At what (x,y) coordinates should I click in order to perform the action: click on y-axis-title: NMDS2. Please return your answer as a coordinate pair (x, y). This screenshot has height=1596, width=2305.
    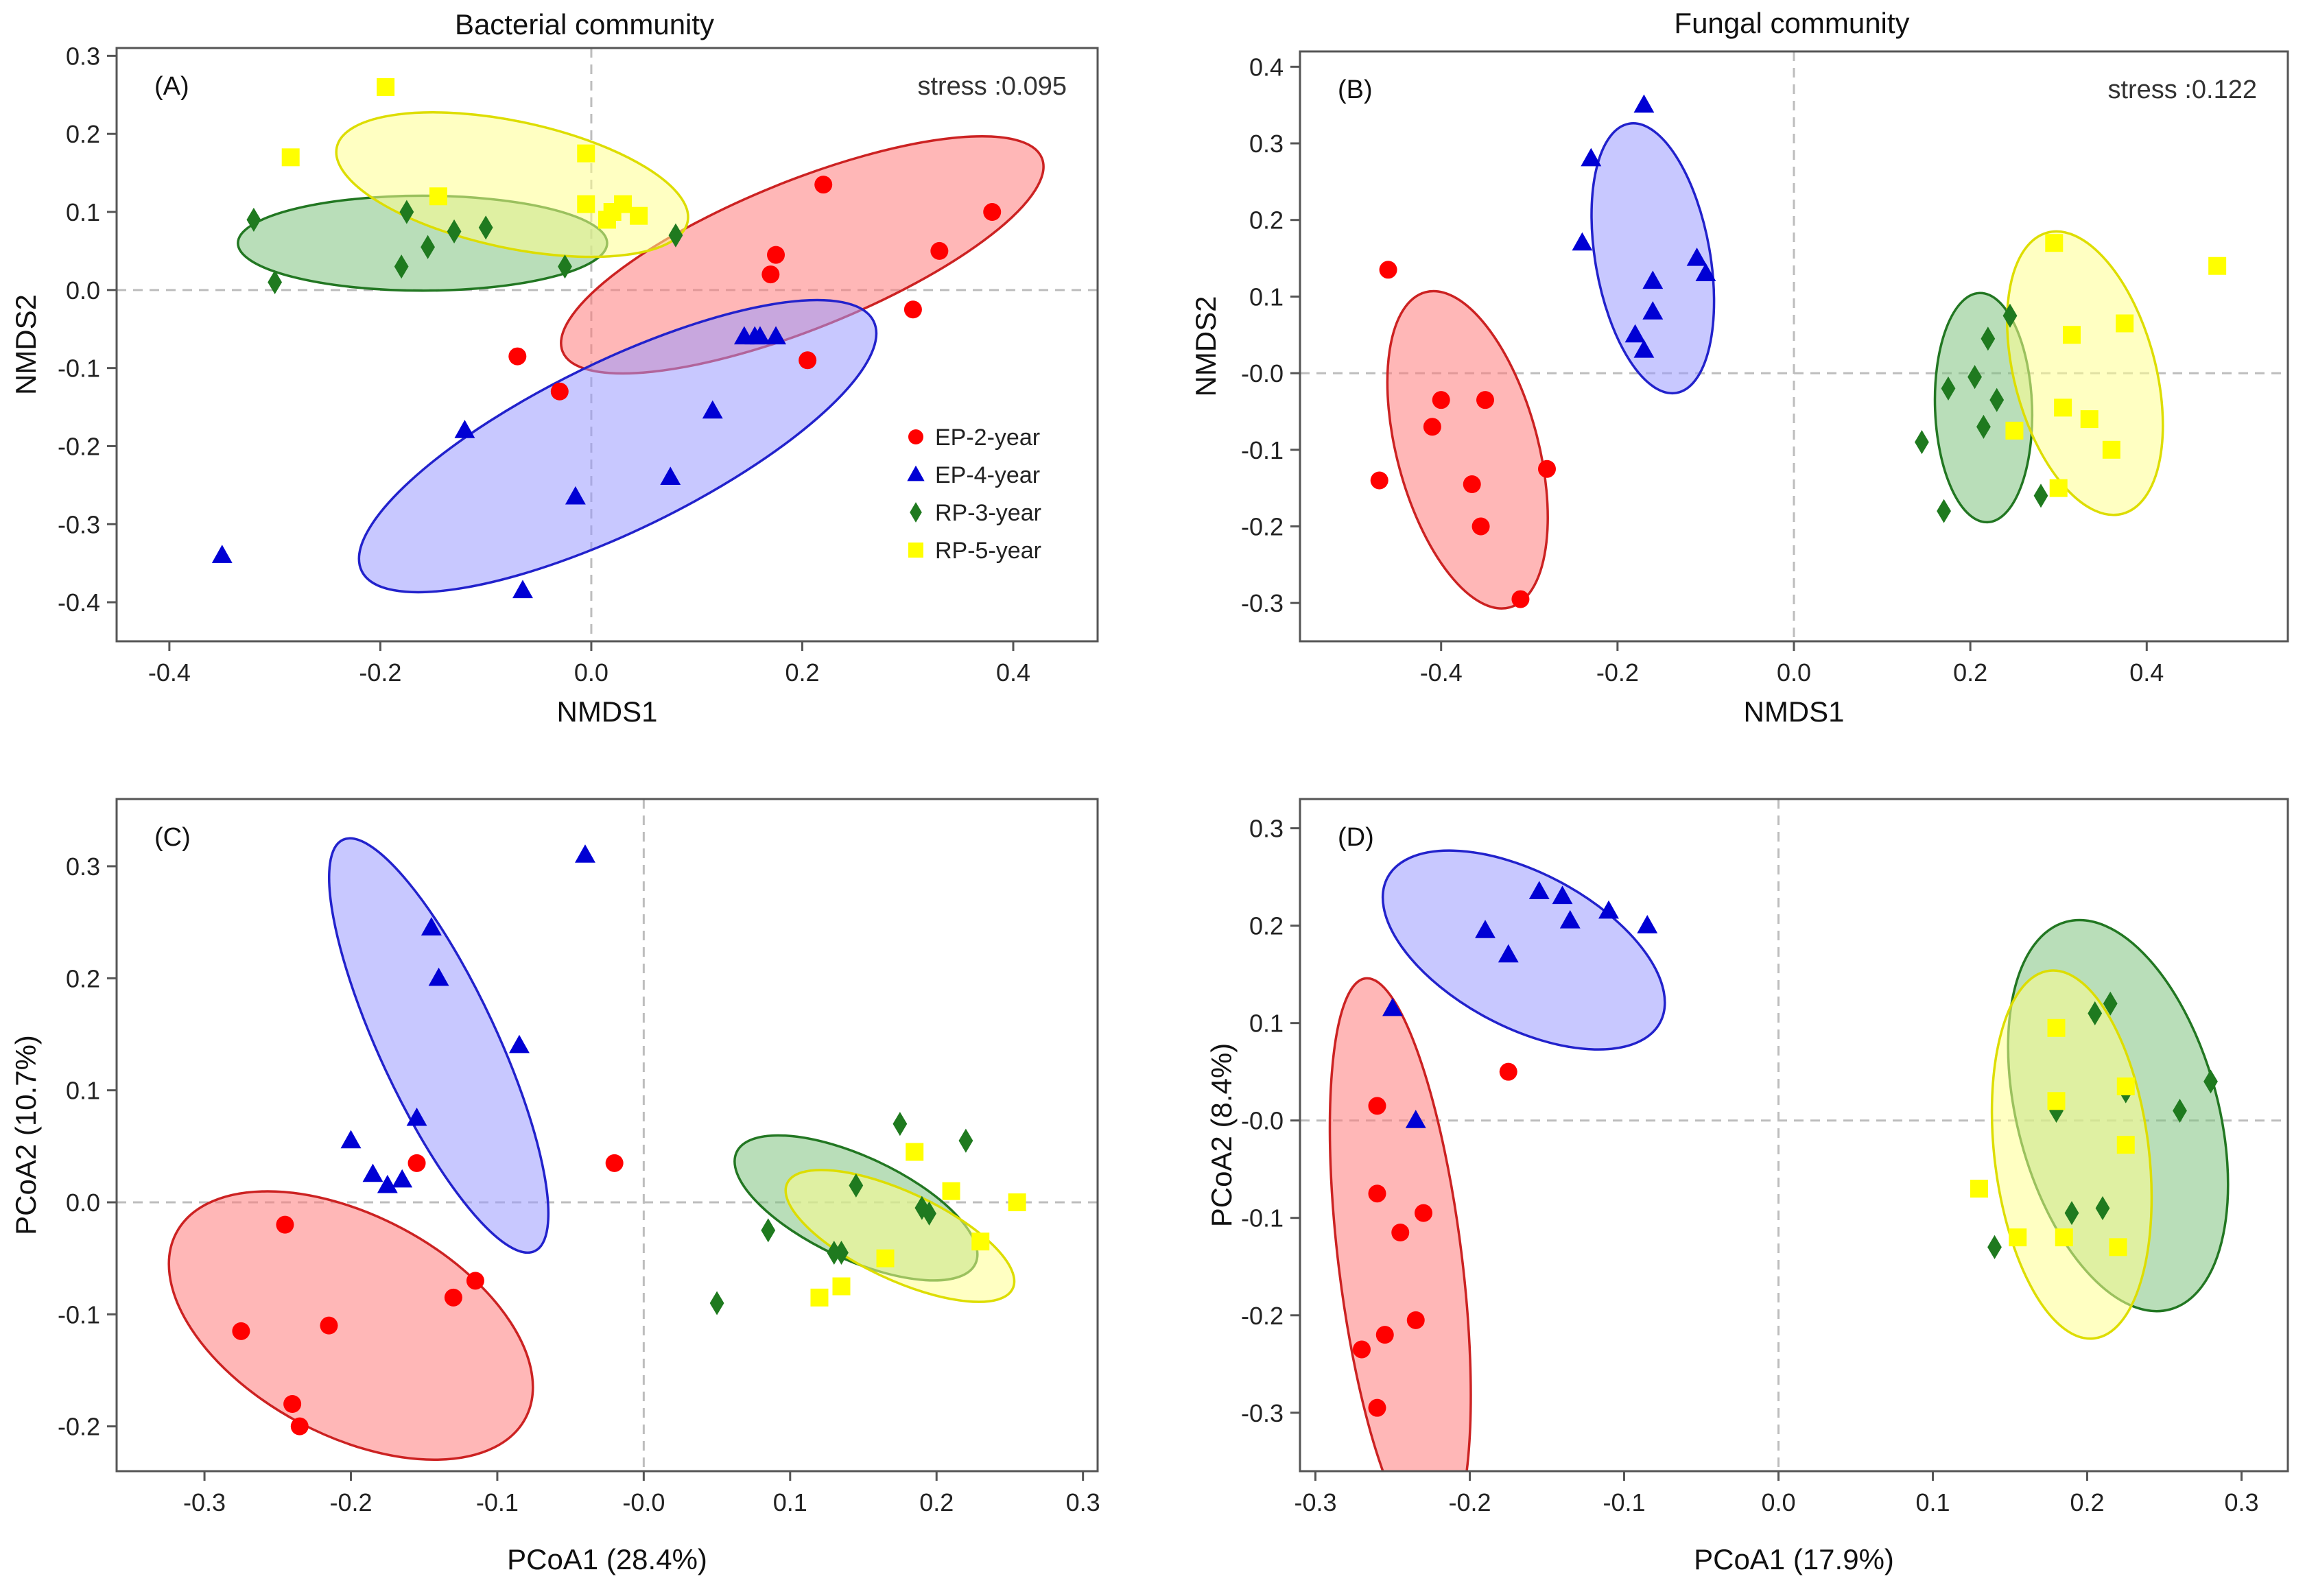
    Looking at the image, I should click on (1206, 346).